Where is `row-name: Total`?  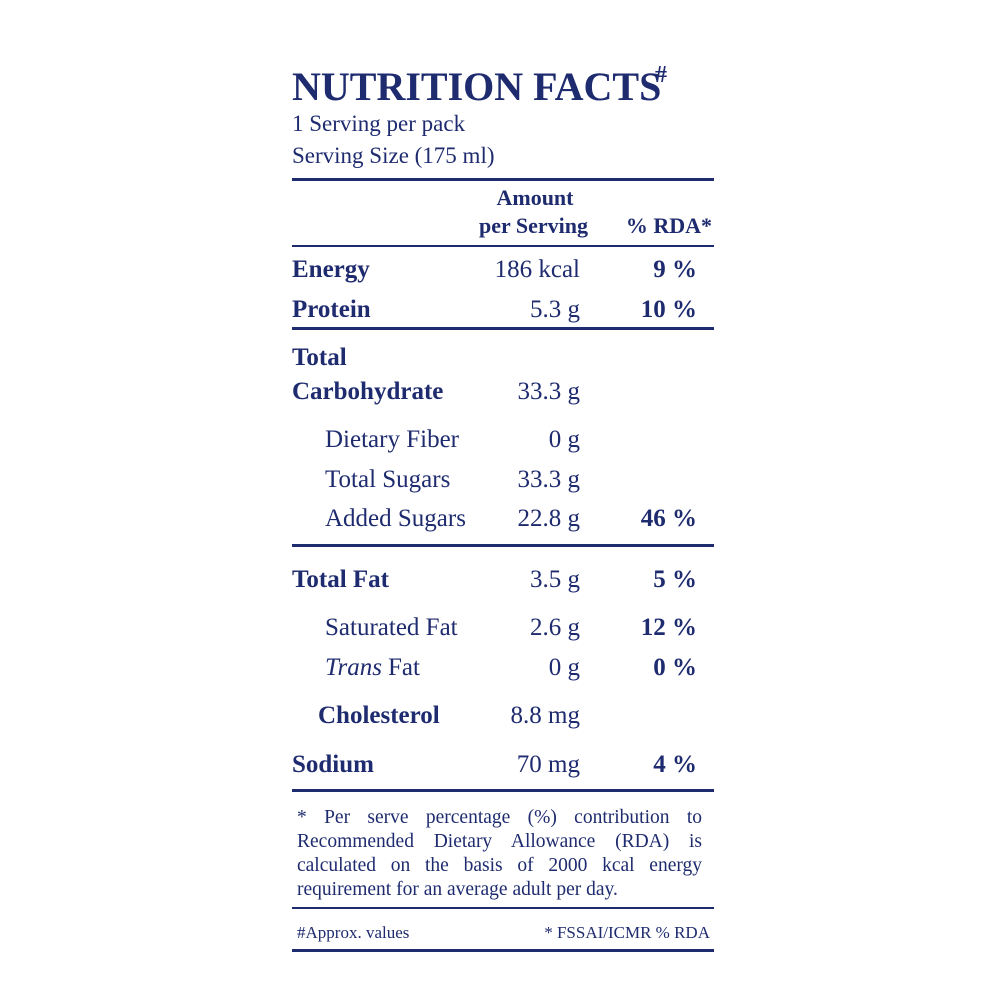
row-name: Total is located at coordinates (319, 357).